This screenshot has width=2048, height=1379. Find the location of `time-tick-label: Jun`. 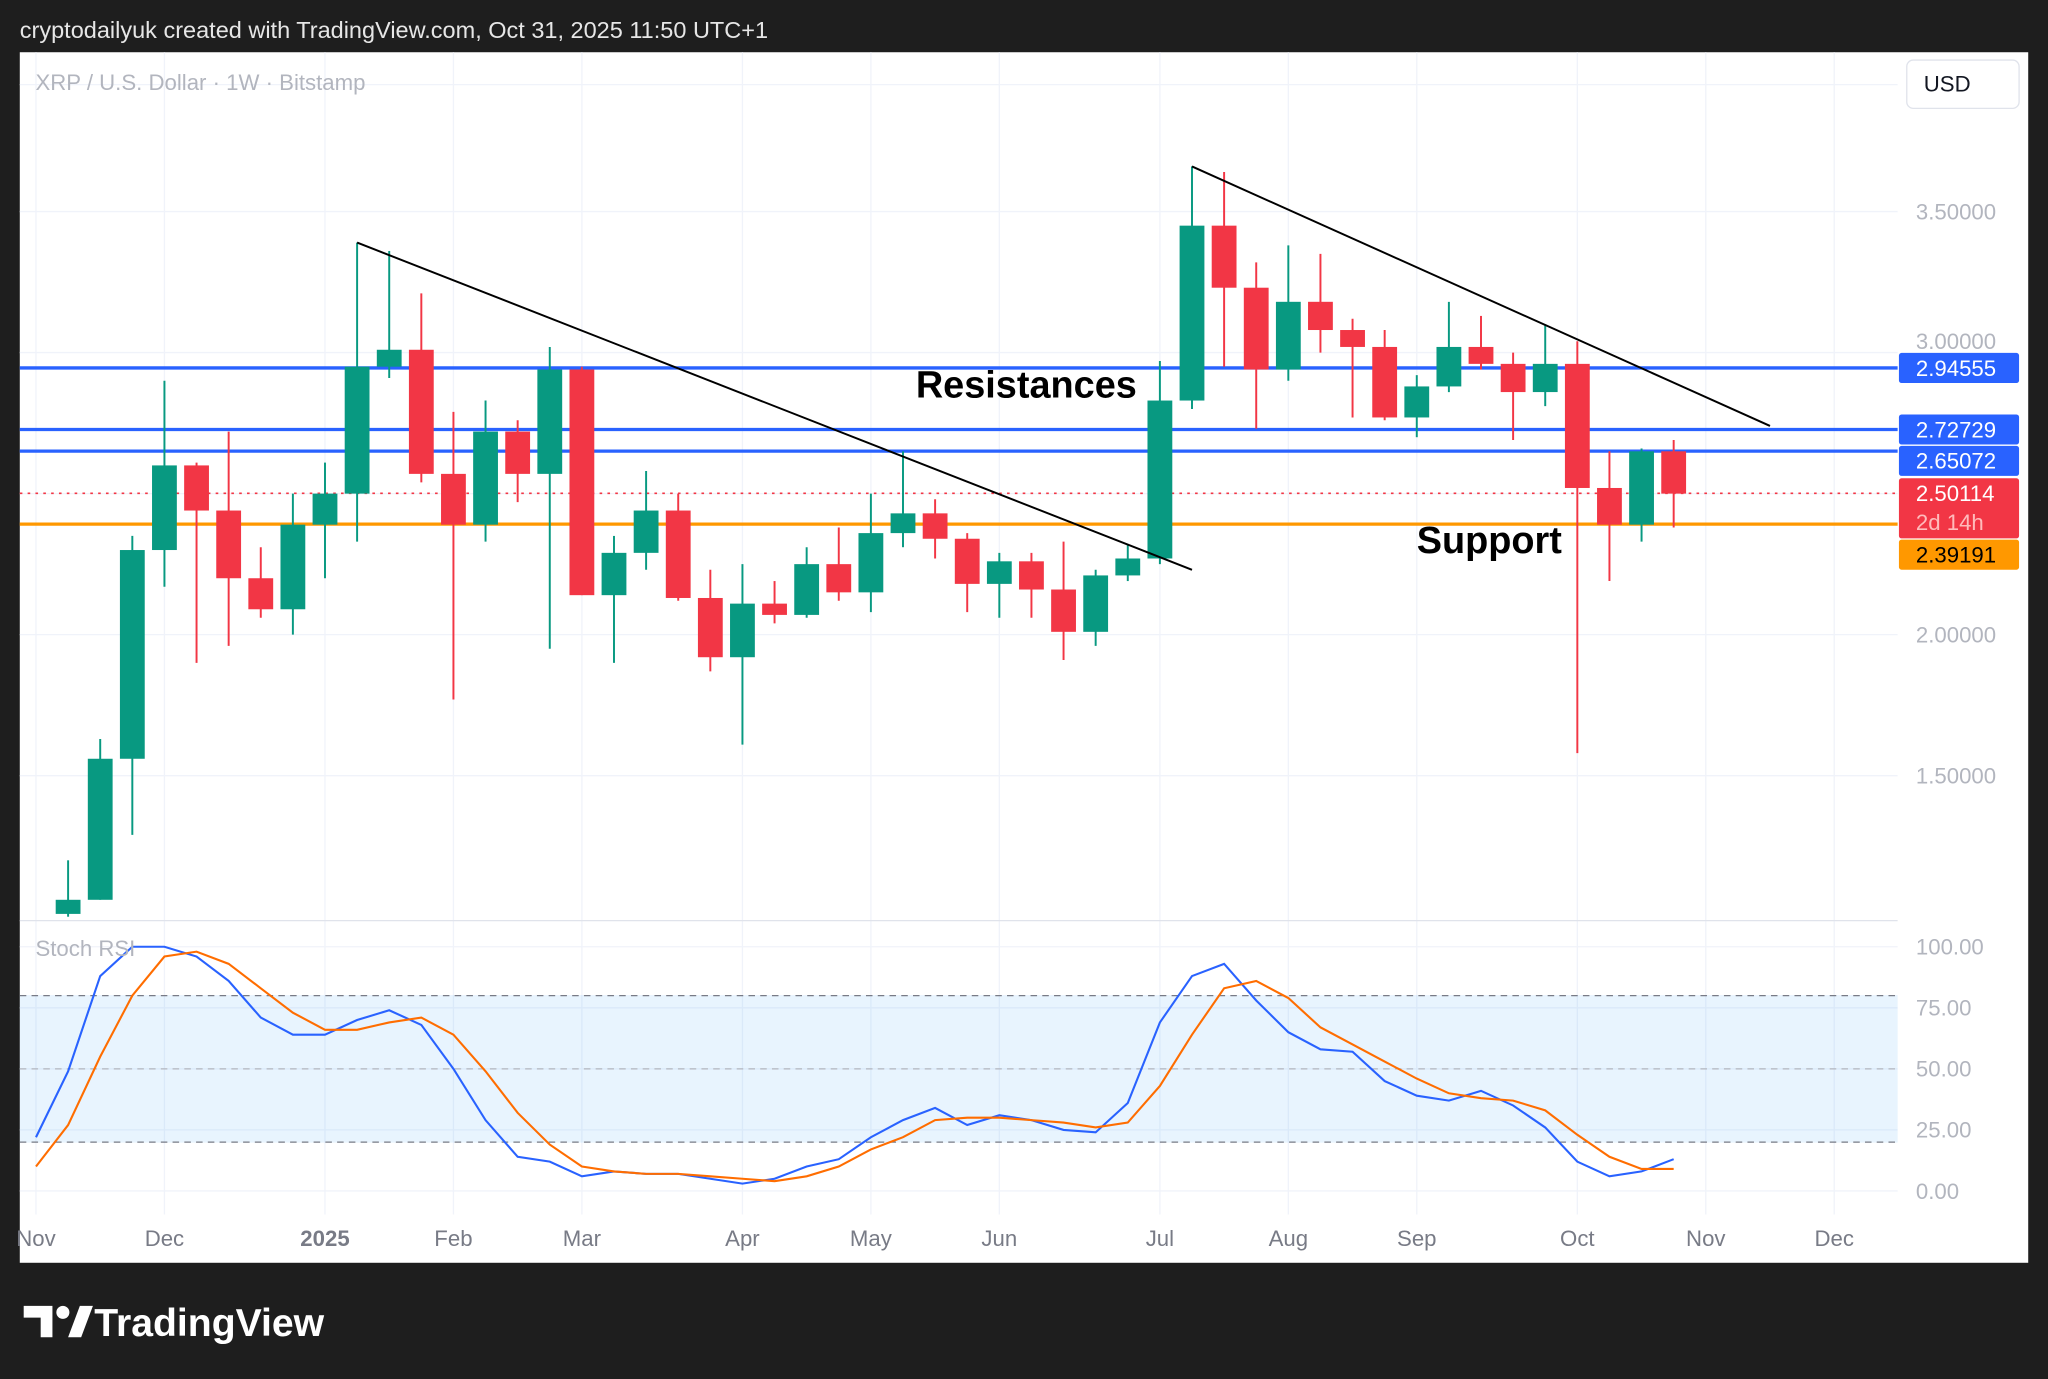

time-tick-label: Jun is located at coordinates (999, 1238).